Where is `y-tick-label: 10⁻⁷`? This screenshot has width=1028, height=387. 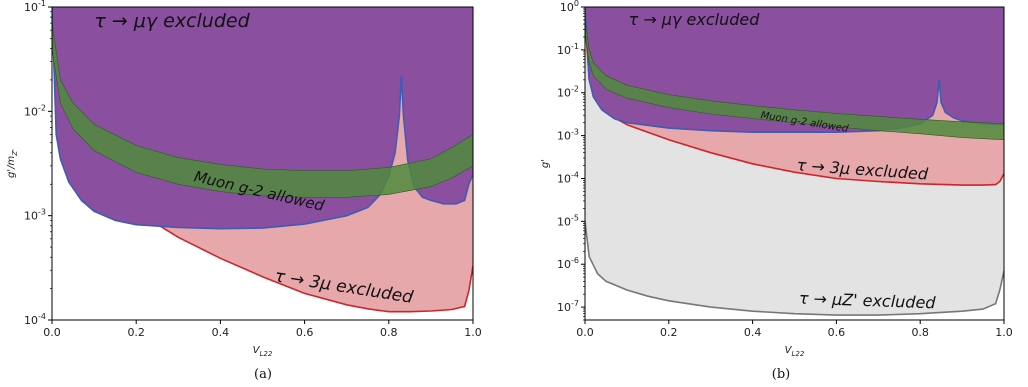 y-tick-label: 10⁻⁷ is located at coordinates (568, 306).